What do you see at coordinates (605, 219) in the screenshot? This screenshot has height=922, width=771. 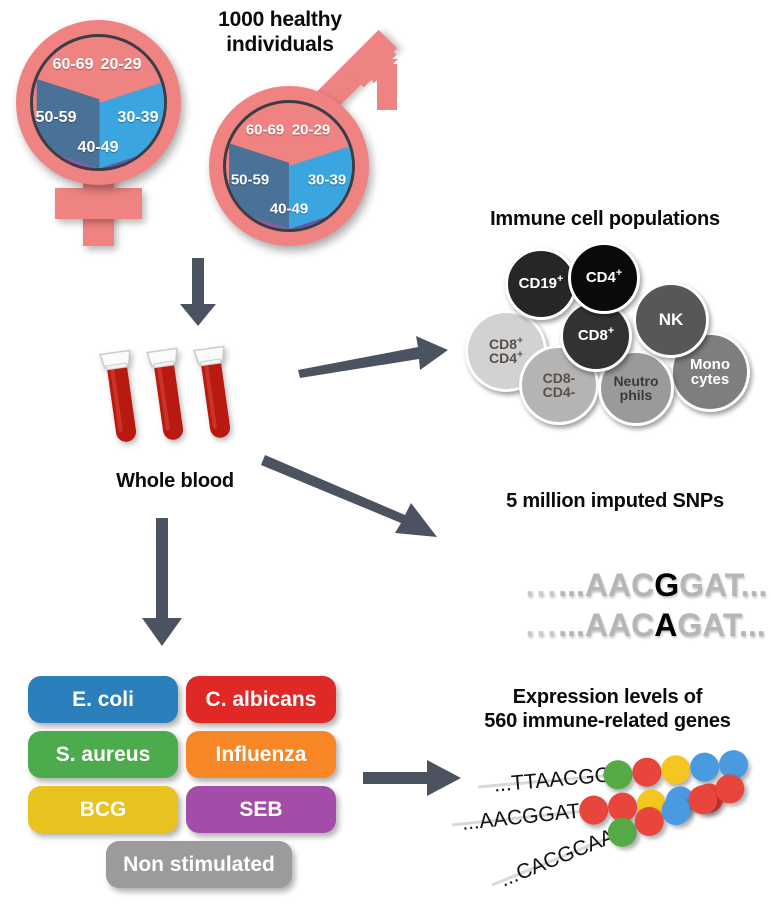 I see `immune-cell-heading: Immune cell populations` at bounding box center [605, 219].